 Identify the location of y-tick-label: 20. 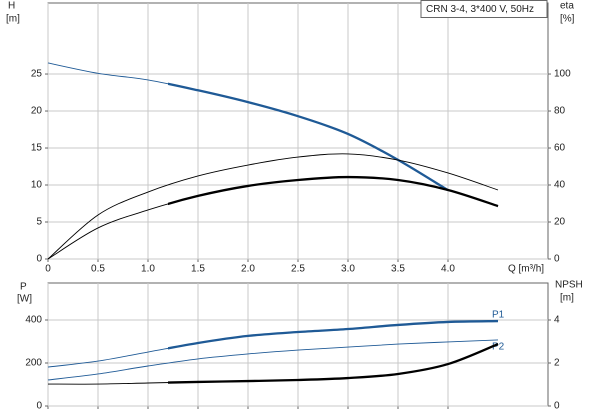
(37, 111).